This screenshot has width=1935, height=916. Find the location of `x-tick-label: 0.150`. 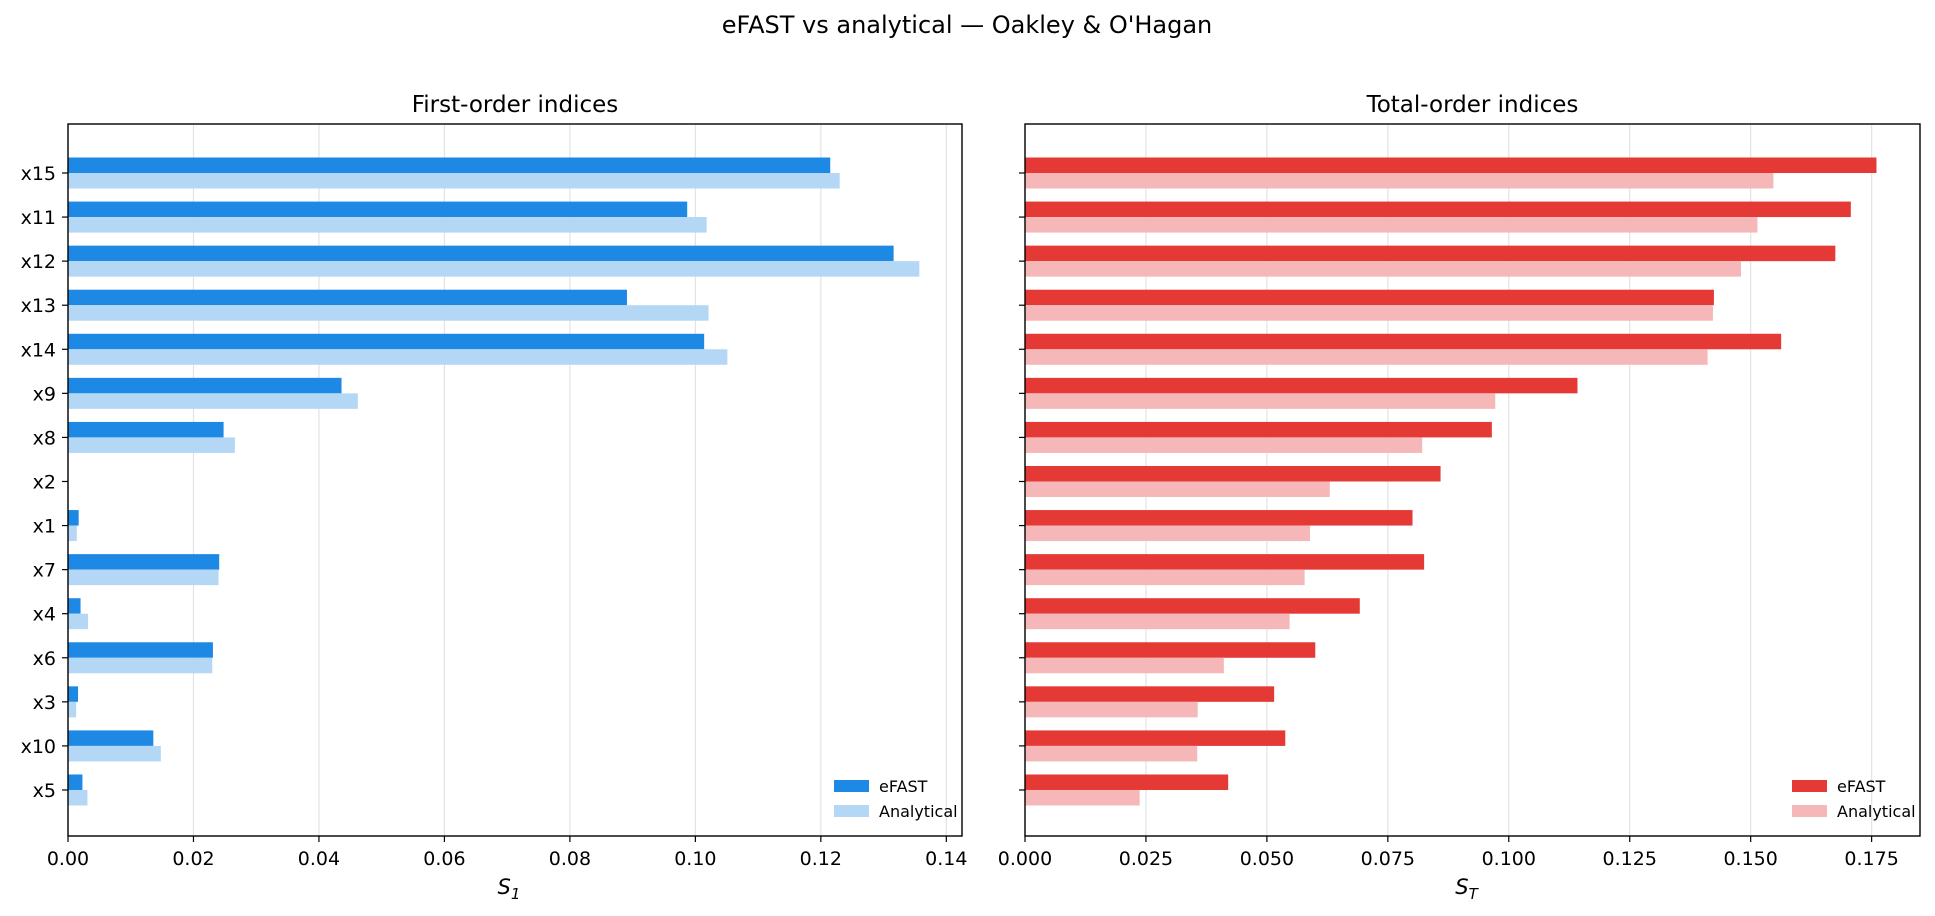

x-tick-label: 0.150 is located at coordinates (1750, 859).